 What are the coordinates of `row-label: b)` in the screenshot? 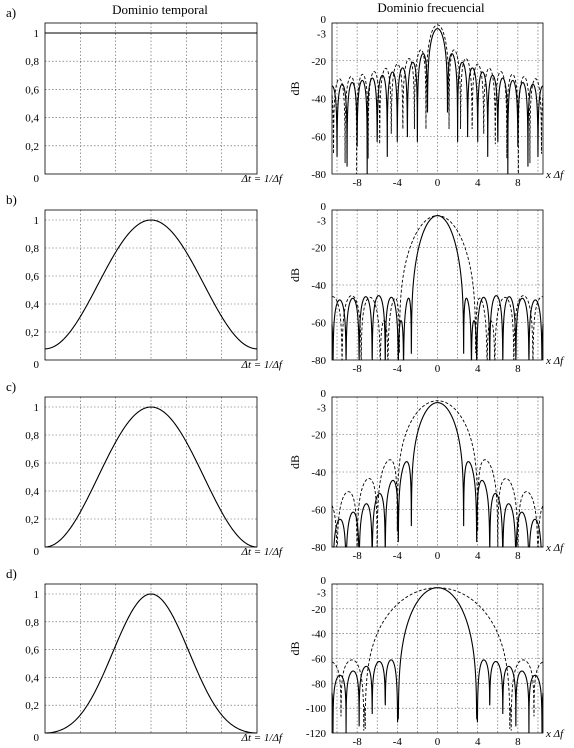 It's located at (11, 199).